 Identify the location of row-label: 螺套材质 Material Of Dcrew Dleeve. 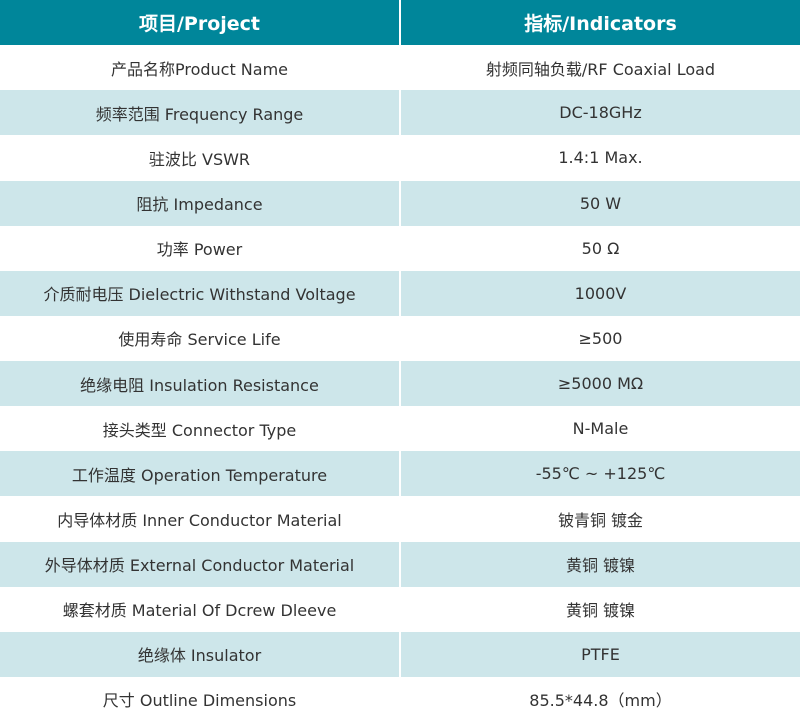
(199, 611).